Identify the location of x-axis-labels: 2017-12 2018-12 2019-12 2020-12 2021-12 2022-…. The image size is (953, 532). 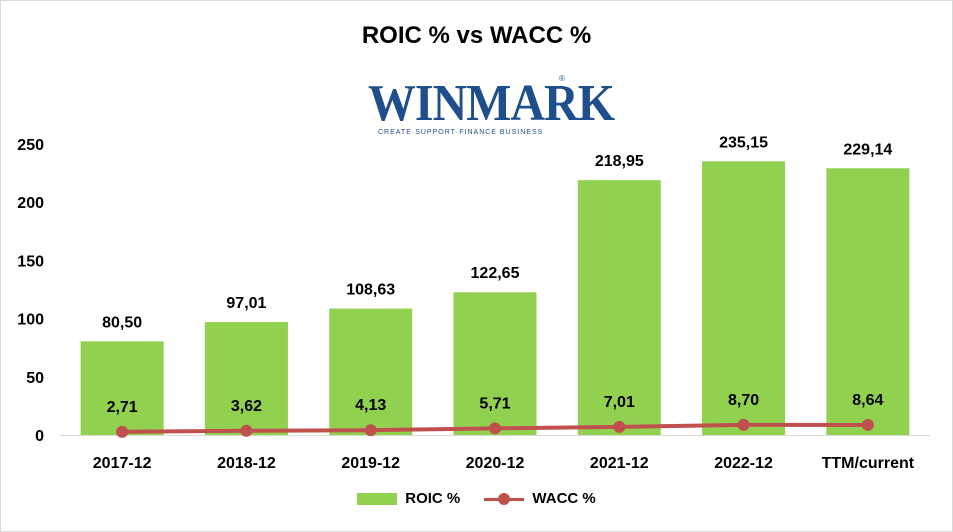
(504, 463).